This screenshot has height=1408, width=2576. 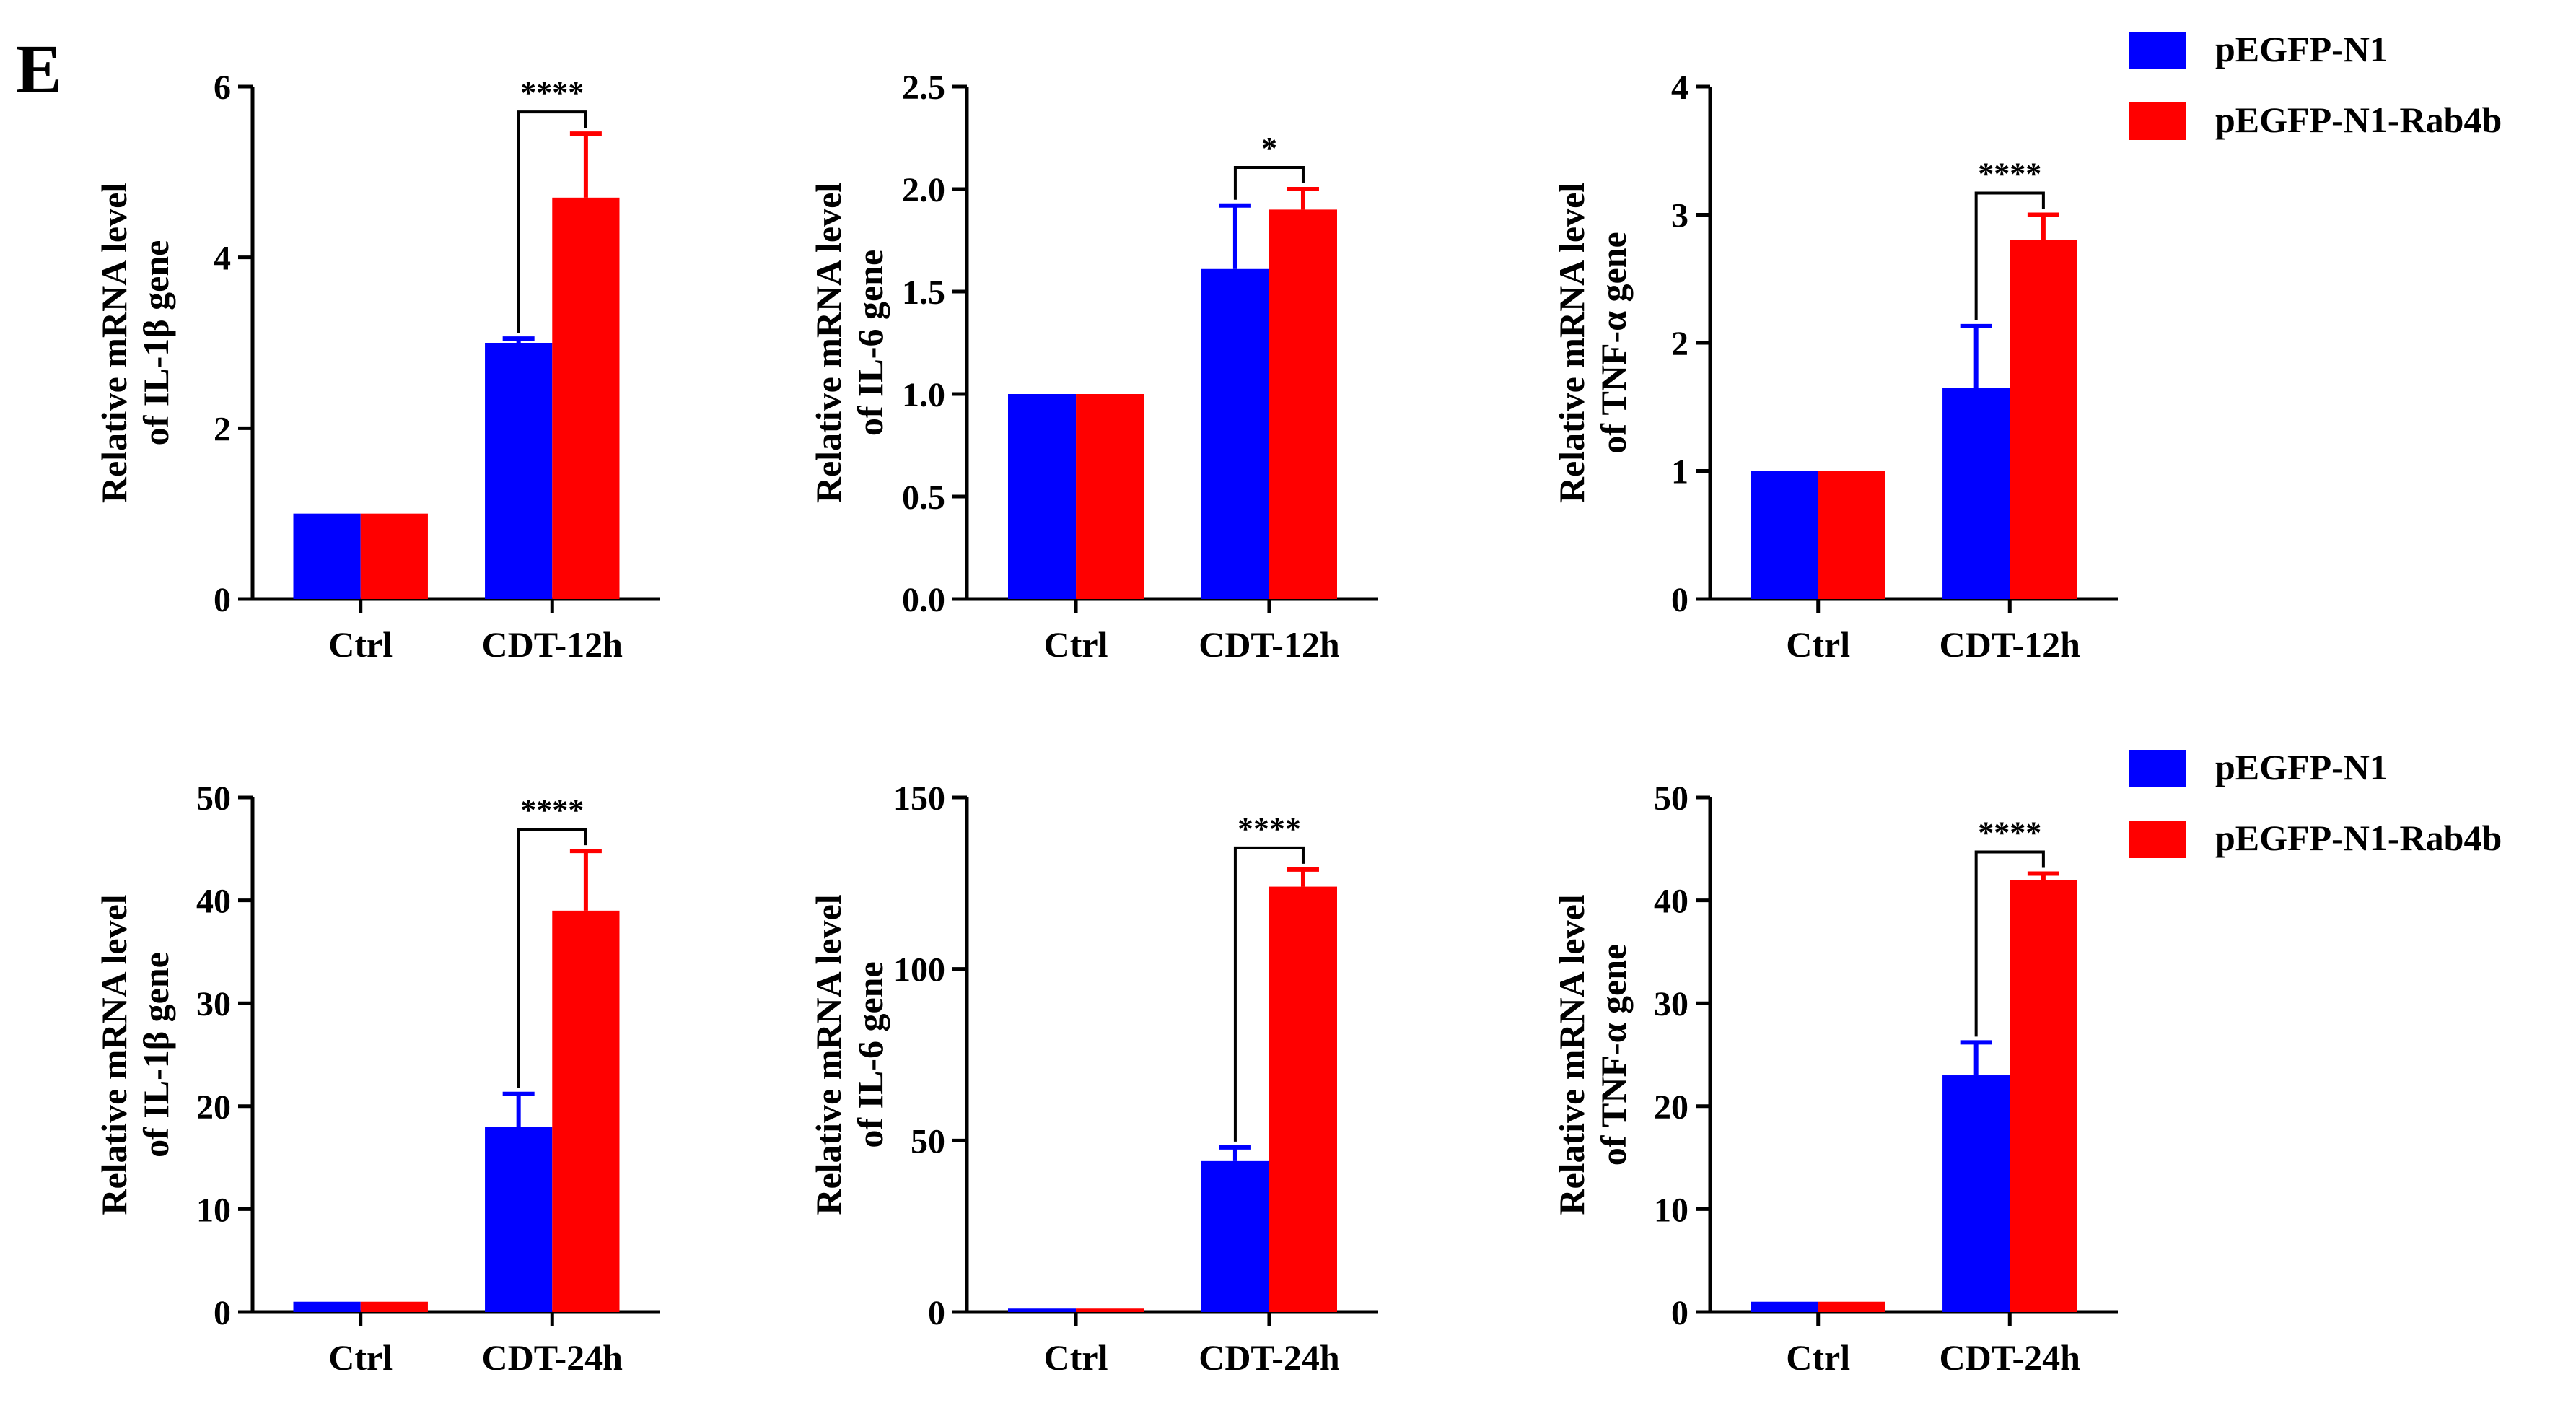 I want to click on y-tick-label: 1.5, so click(x=924, y=293).